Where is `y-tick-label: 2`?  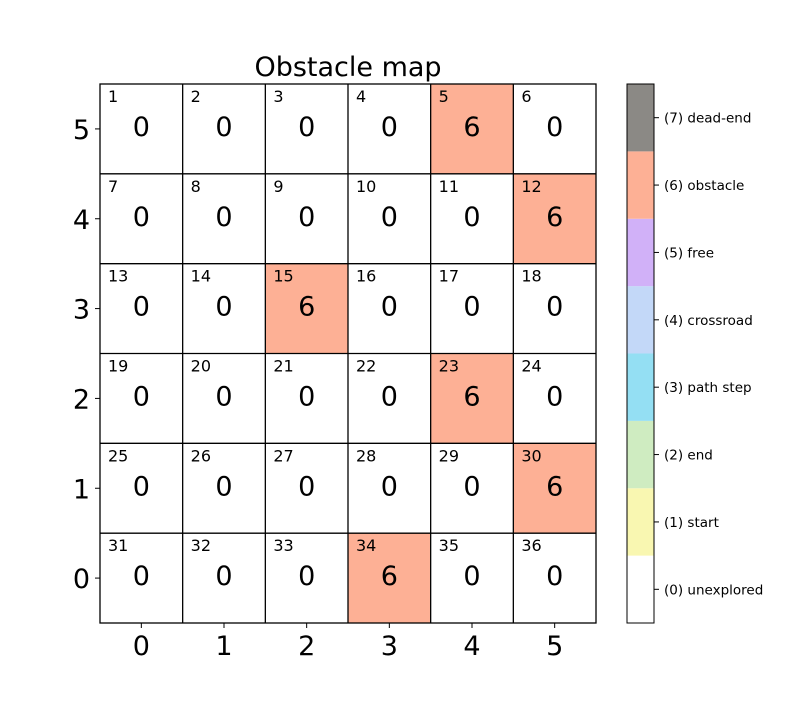 y-tick-label: 2 is located at coordinates (81, 399).